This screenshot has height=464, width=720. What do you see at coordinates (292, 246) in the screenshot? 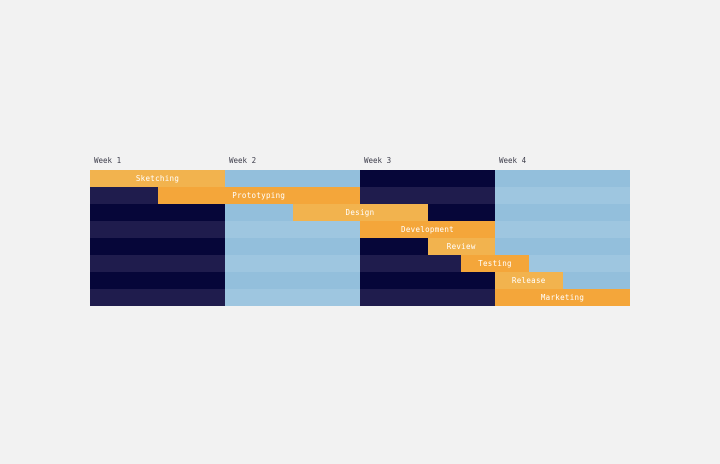
I see `grid-cell-week2-row5` at bounding box center [292, 246].